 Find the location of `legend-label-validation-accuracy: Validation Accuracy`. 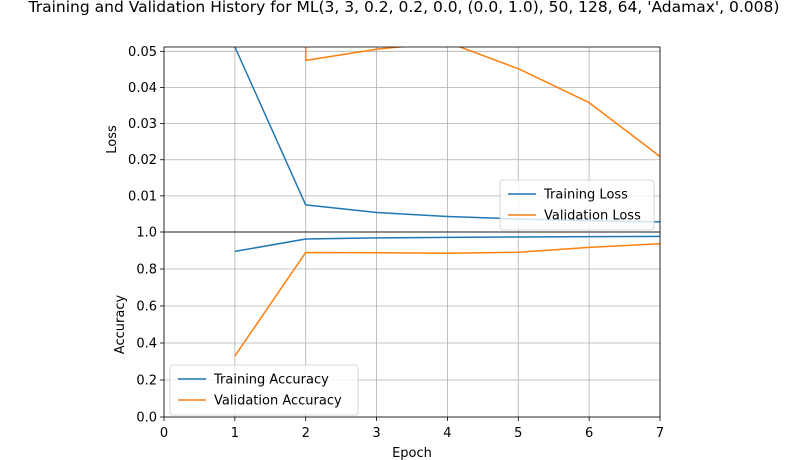

legend-label-validation-accuracy: Validation Accuracy is located at coordinates (278, 401).